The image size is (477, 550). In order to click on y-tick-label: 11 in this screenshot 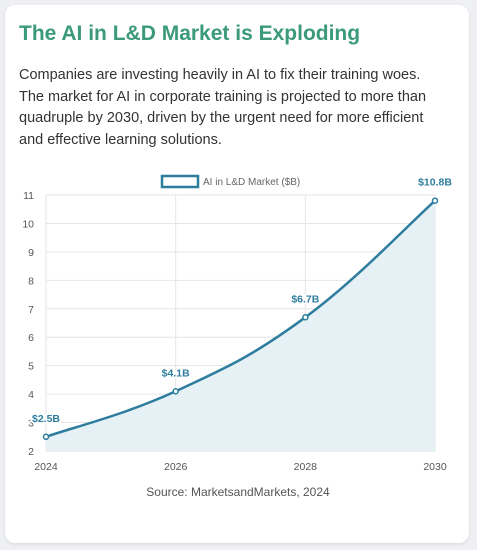, I will do `click(28, 196)`.